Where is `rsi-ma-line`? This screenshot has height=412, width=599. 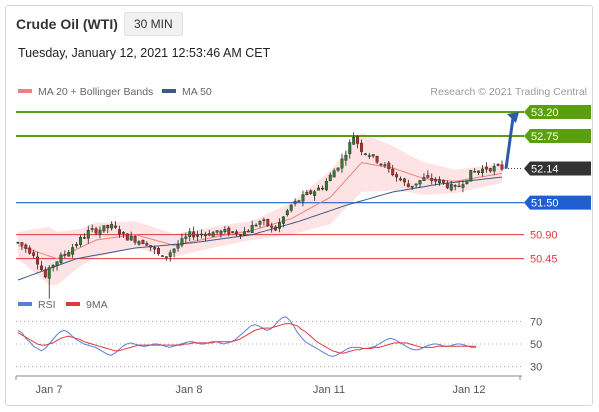 rsi-ma-line is located at coordinates (246, 338).